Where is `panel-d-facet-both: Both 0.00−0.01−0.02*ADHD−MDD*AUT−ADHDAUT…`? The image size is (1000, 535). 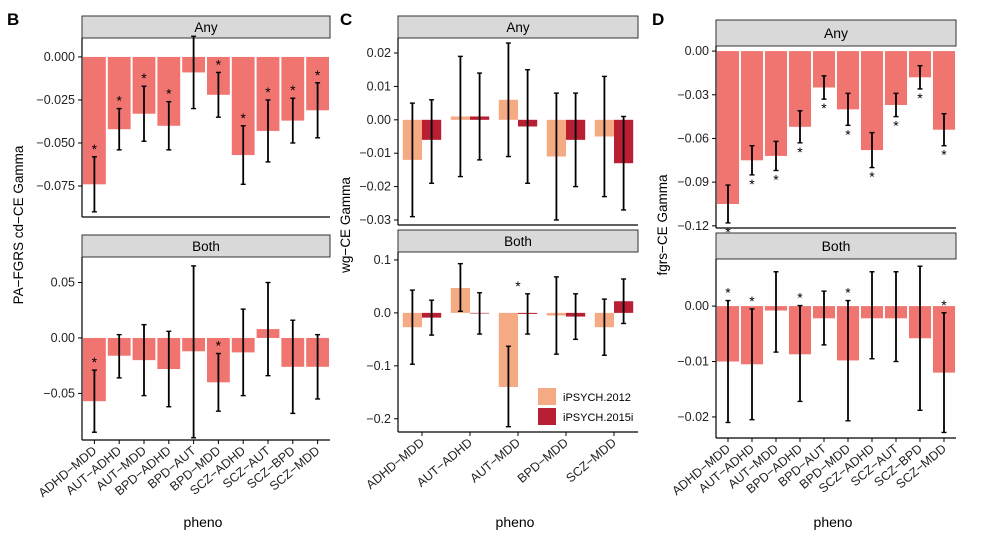
panel-d-facet-both: Both 0.00−0.01−0.02*ADHD−MDD*AUT−ADHDAUT… is located at coordinates (813, 365).